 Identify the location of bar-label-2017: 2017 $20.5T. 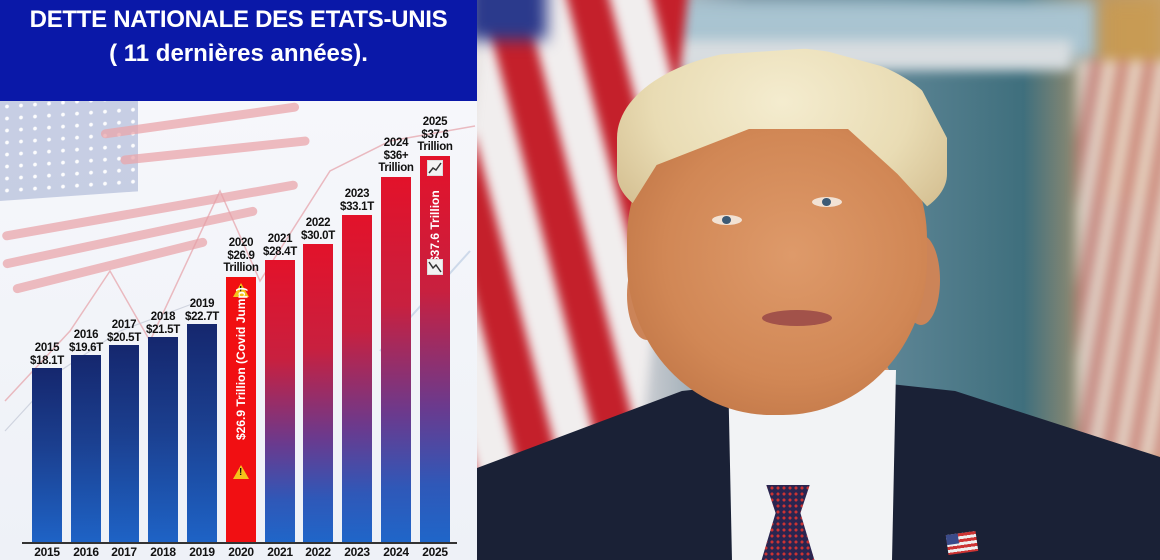
(123, 331).